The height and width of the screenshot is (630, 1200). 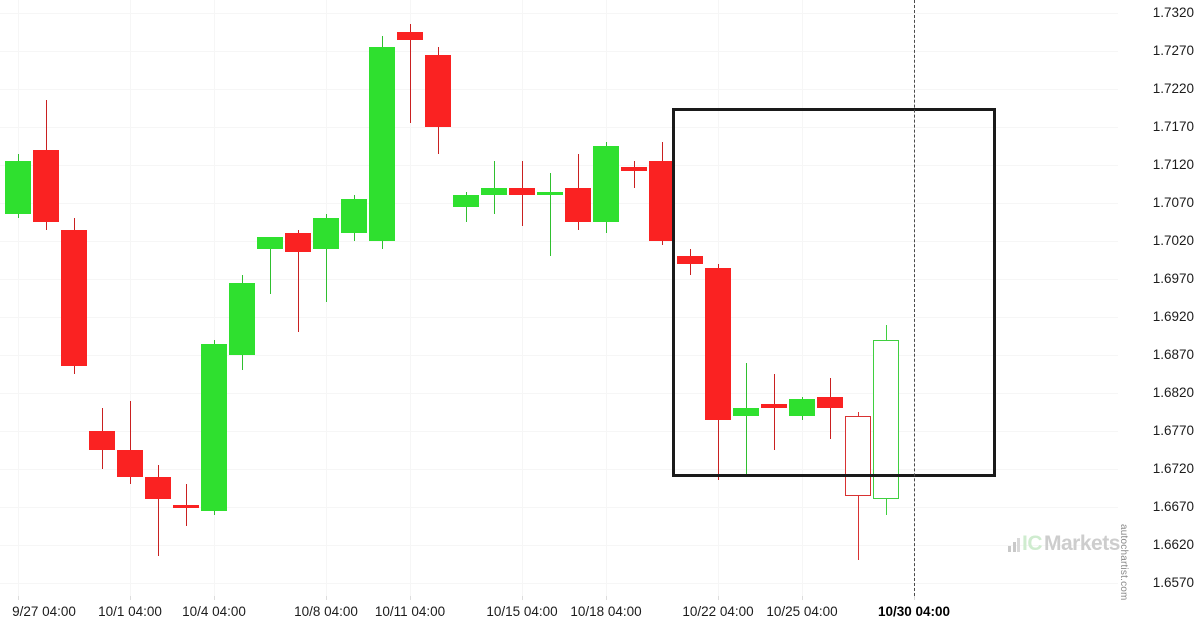 What do you see at coordinates (1173, 582) in the screenshot?
I see `y-axis-tick-label: 1.6570` at bounding box center [1173, 582].